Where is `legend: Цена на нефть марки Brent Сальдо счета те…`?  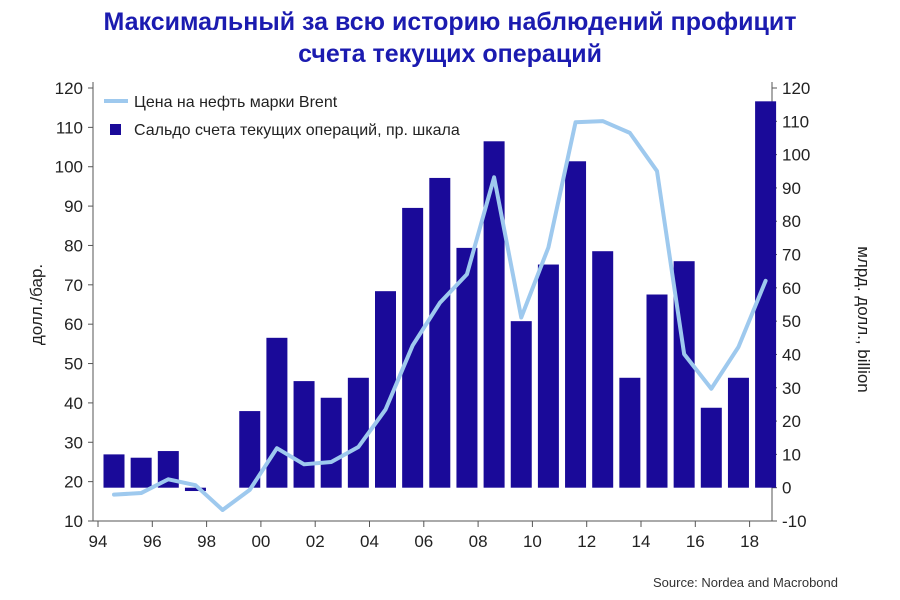
legend: Цена на нефть марки Brent Сальдо счета те… is located at coordinates (282, 116).